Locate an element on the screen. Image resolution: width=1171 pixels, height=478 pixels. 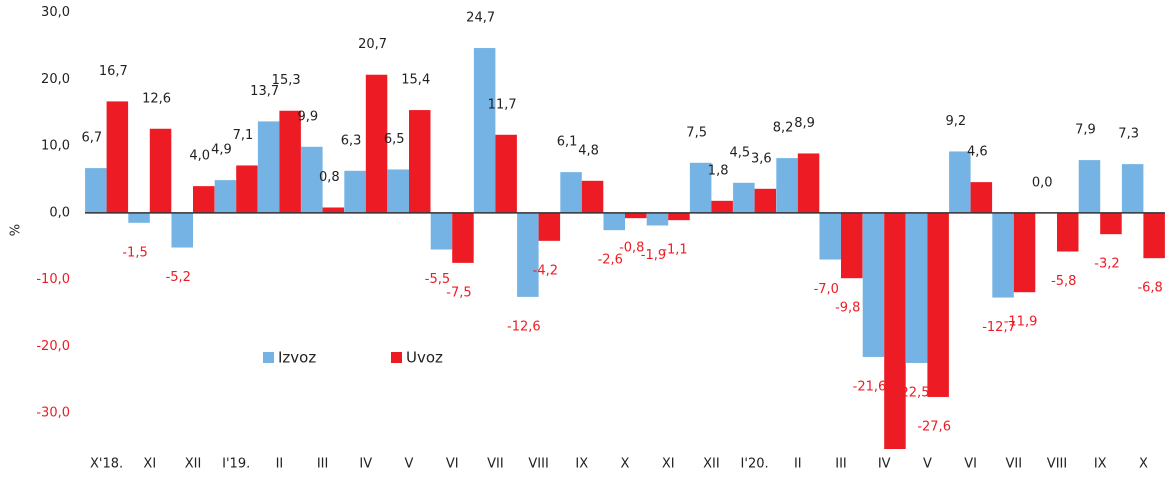
value-label: 12,6 is located at coordinates (156, 98).